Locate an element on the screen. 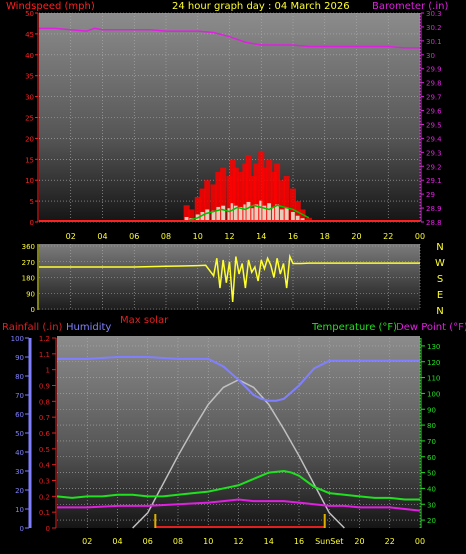 This screenshot has width=466, height=554. humidity-tick-label: 20 is located at coordinates (19, 491).